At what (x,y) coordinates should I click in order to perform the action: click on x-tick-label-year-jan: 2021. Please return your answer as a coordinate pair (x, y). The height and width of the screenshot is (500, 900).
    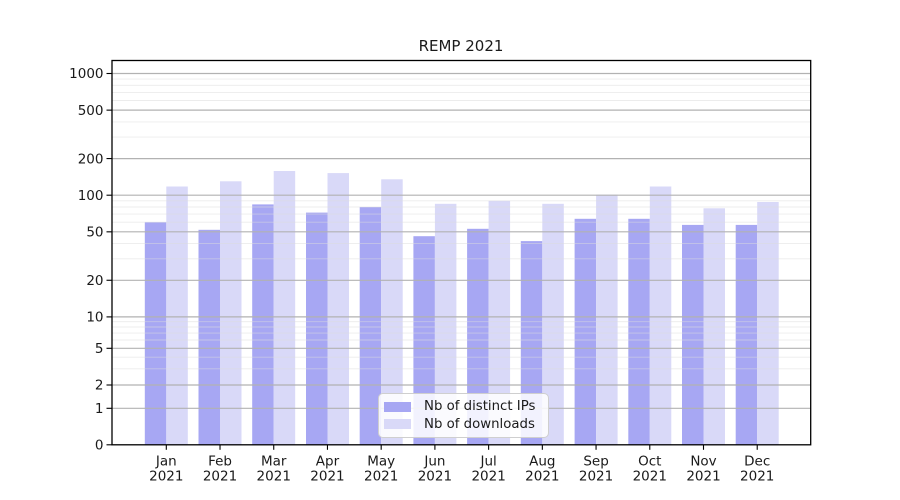
    Looking at the image, I should click on (166, 477).